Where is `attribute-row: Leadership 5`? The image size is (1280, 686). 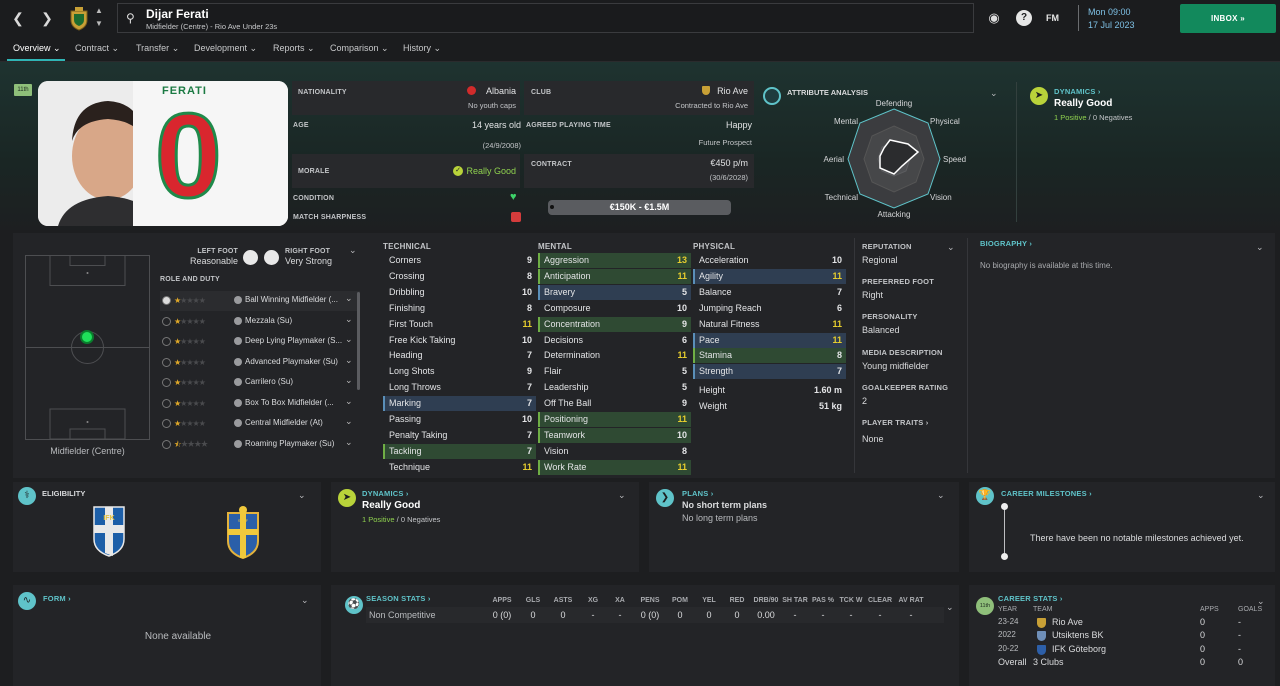 attribute-row: Leadership 5 is located at coordinates (614, 387).